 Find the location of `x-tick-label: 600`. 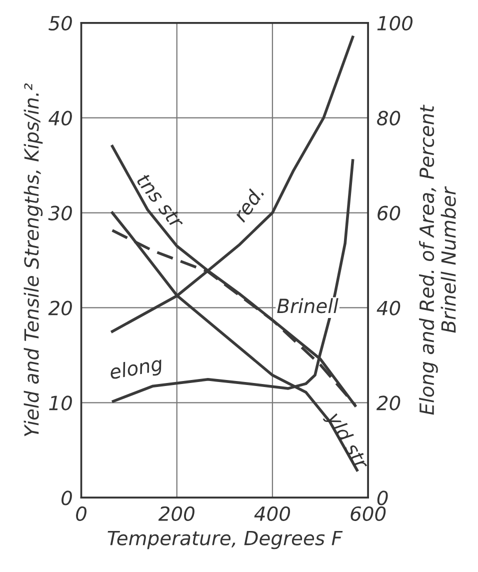

x-tick-label: 600 is located at coordinates (368, 514).